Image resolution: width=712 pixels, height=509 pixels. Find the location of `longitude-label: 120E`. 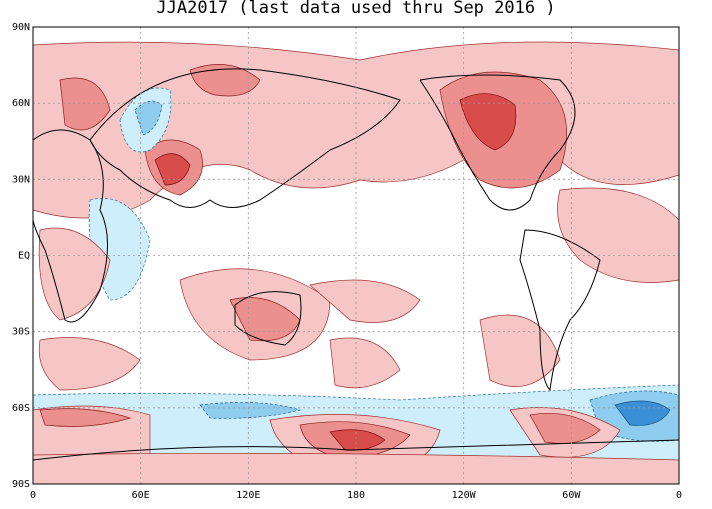

longitude-label: 120E is located at coordinates (248, 495).